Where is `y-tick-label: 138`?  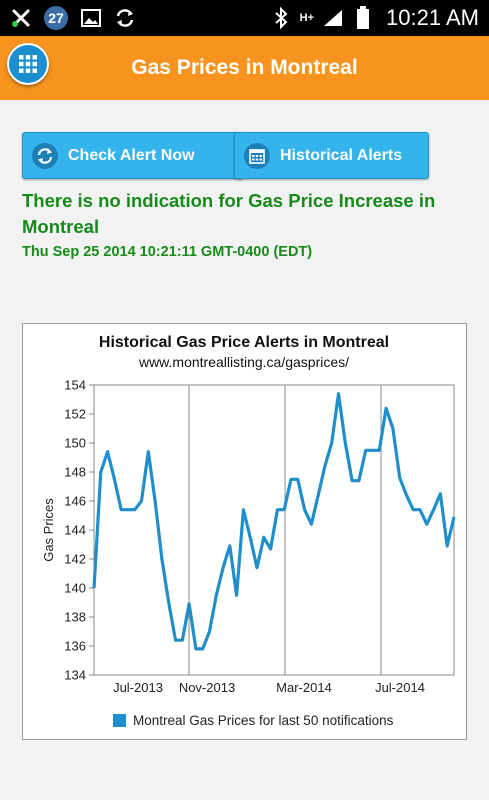
y-tick-label: 138 is located at coordinates (75, 617).